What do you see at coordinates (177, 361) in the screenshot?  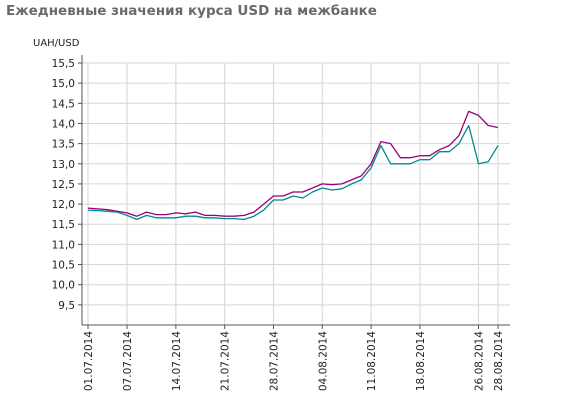 I see `x-tick-label: 14.07.2014` at bounding box center [177, 361].